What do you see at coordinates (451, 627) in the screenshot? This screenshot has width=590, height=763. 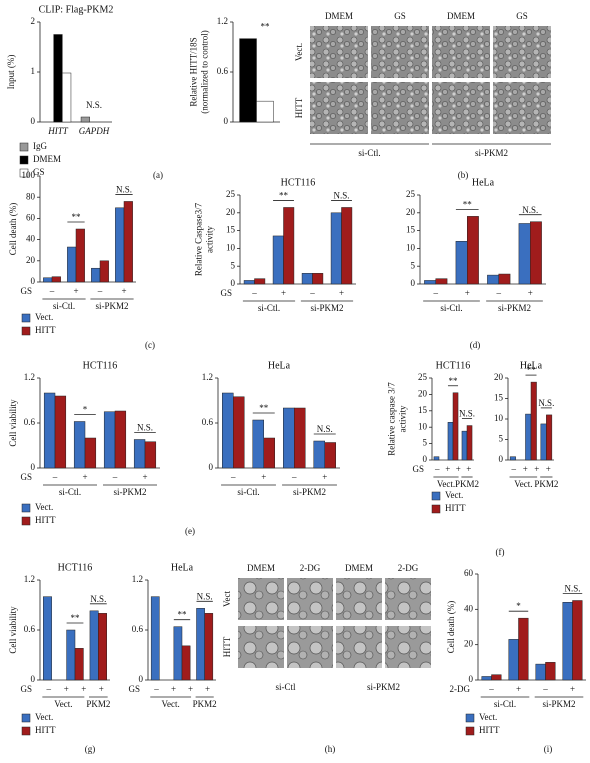 I see `y-axis-label: Cell death (%)` at bounding box center [451, 627].